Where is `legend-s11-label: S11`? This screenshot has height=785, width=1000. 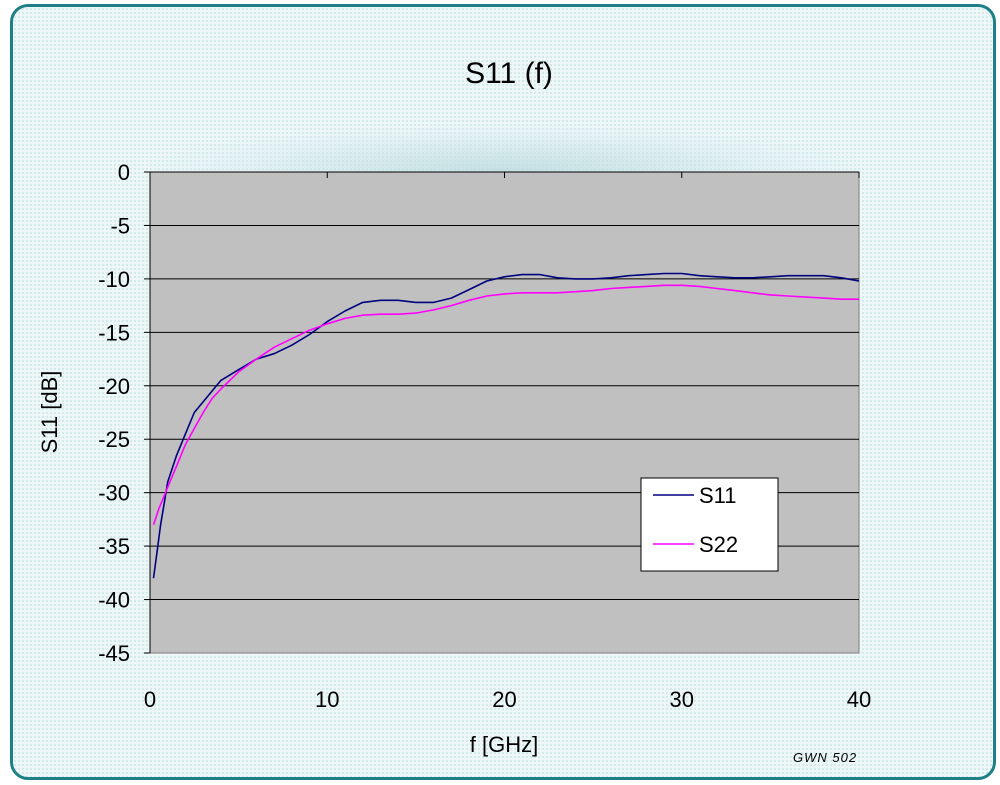 legend-s11-label: S11 is located at coordinates (718, 495).